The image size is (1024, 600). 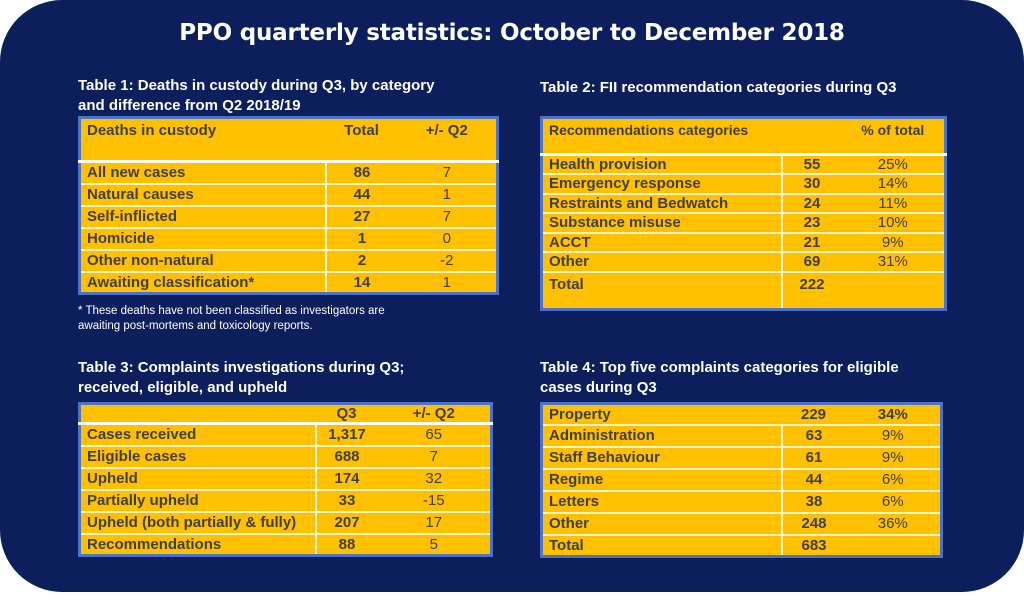 What do you see at coordinates (893, 136) in the screenshot?
I see `percent-value: % of total` at bounding box center [893, 136].